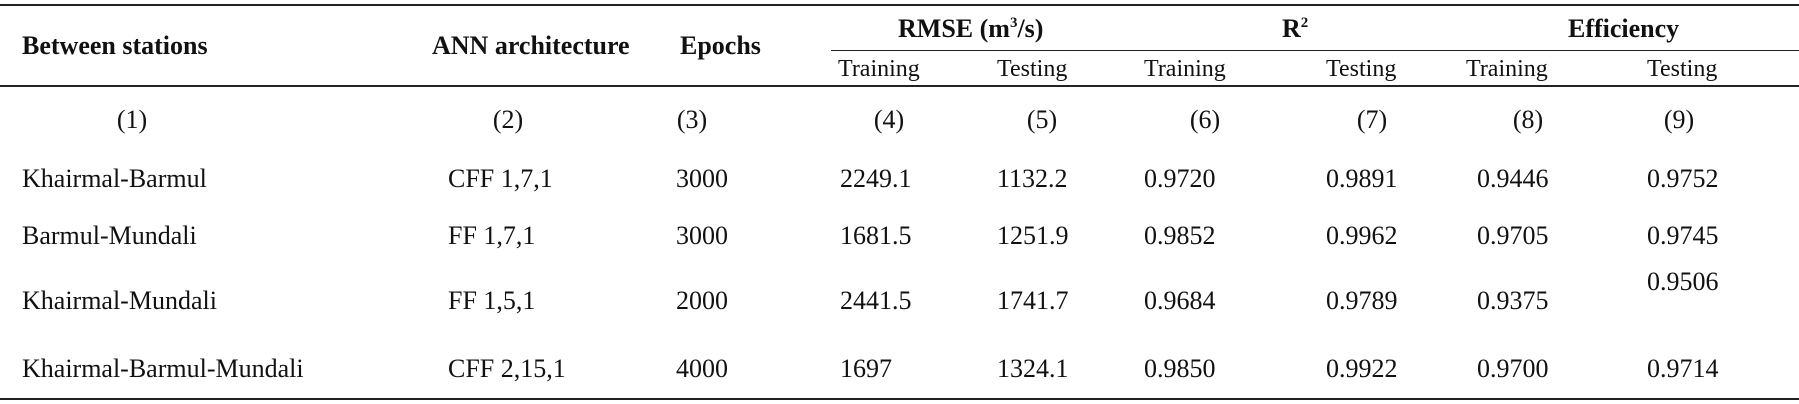 Image resolution: width=1799 pixels, height=404 pixels. Describe the element at coordinates (500, 178) in the screenshot. I see `row-architecture: CFF 1,7,1` at that location.